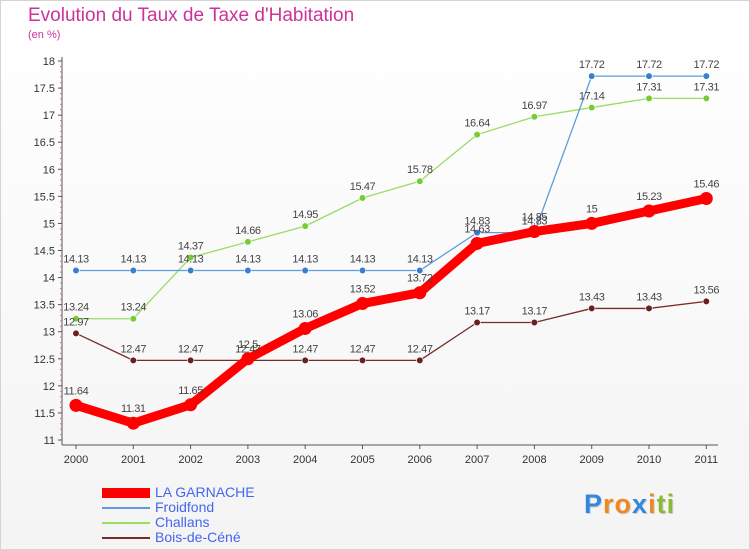 The width and height of the screenshot is (750, 550). Describe the element at coordinates (591, 460) in the screenshot. I see `x-tick-label: 2009` at that location.